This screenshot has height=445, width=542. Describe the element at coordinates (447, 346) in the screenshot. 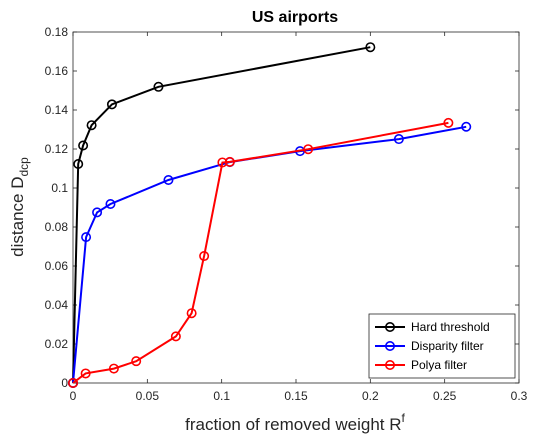

I see `legend-label: Disparity filter` at that location.